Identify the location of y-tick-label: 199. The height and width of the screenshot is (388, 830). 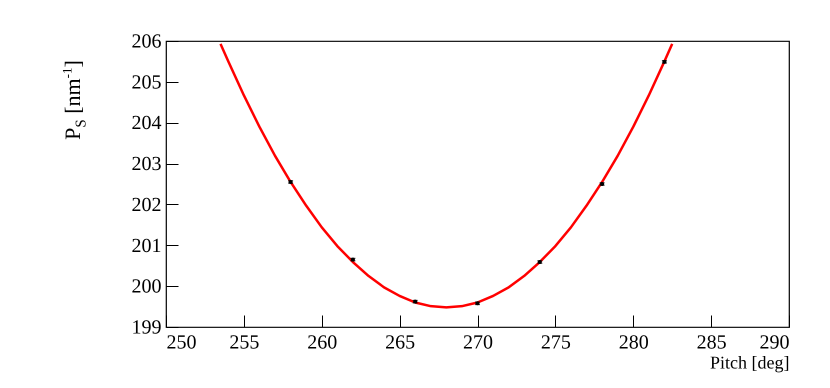
(147, 327).